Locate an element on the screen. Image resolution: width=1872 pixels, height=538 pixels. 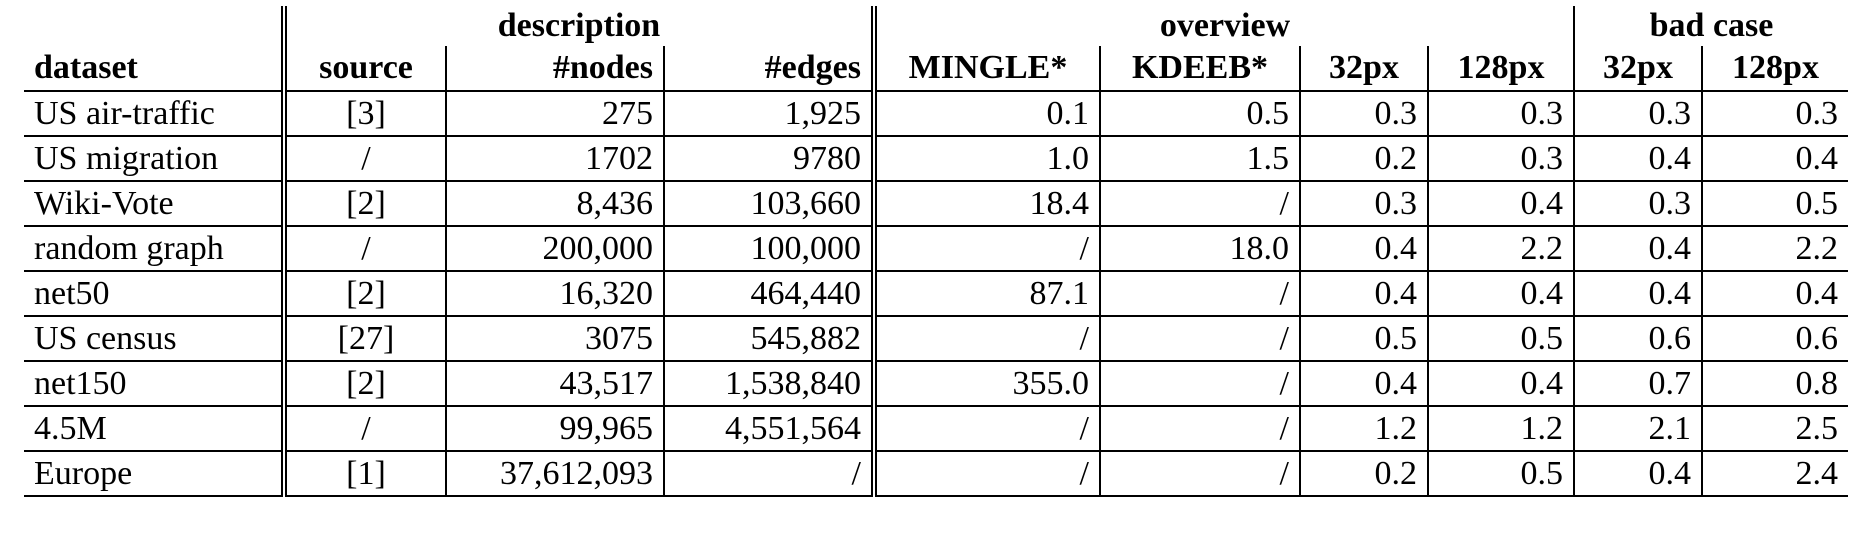
cell-dataset: US migration is located at coordinates (155, 159).